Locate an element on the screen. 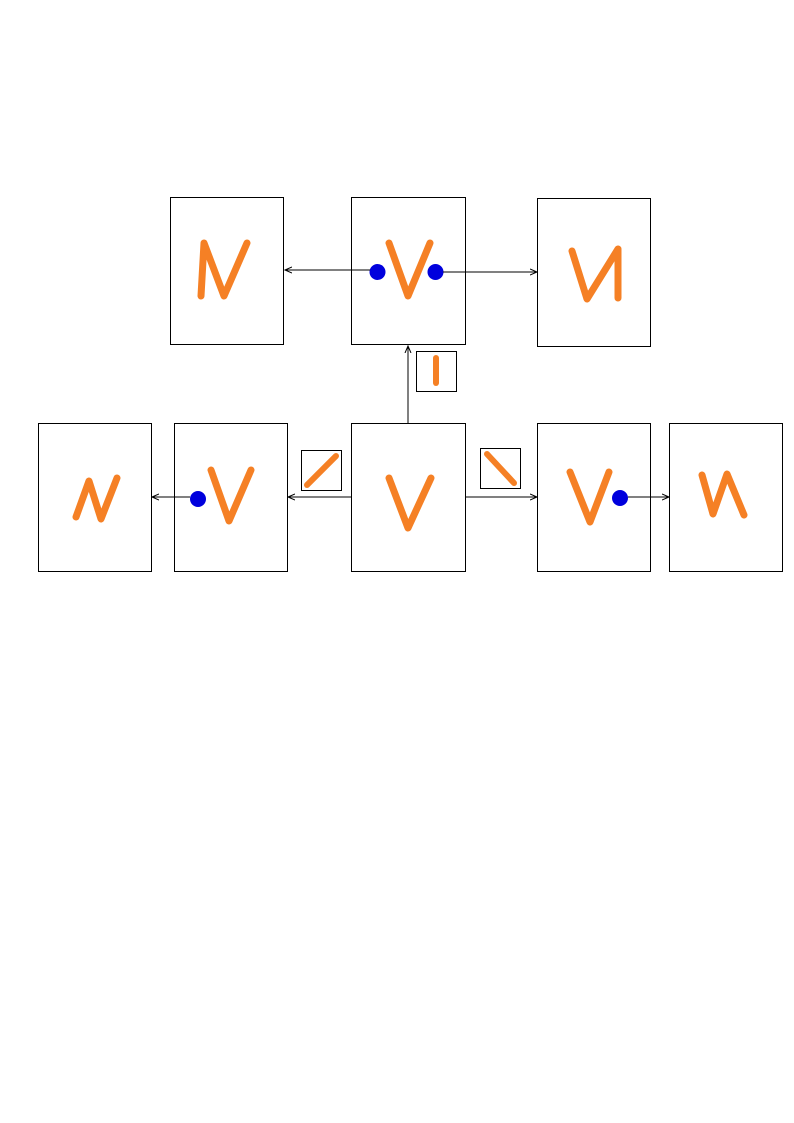  panel-mid-left is located at coordinates (231, 497).